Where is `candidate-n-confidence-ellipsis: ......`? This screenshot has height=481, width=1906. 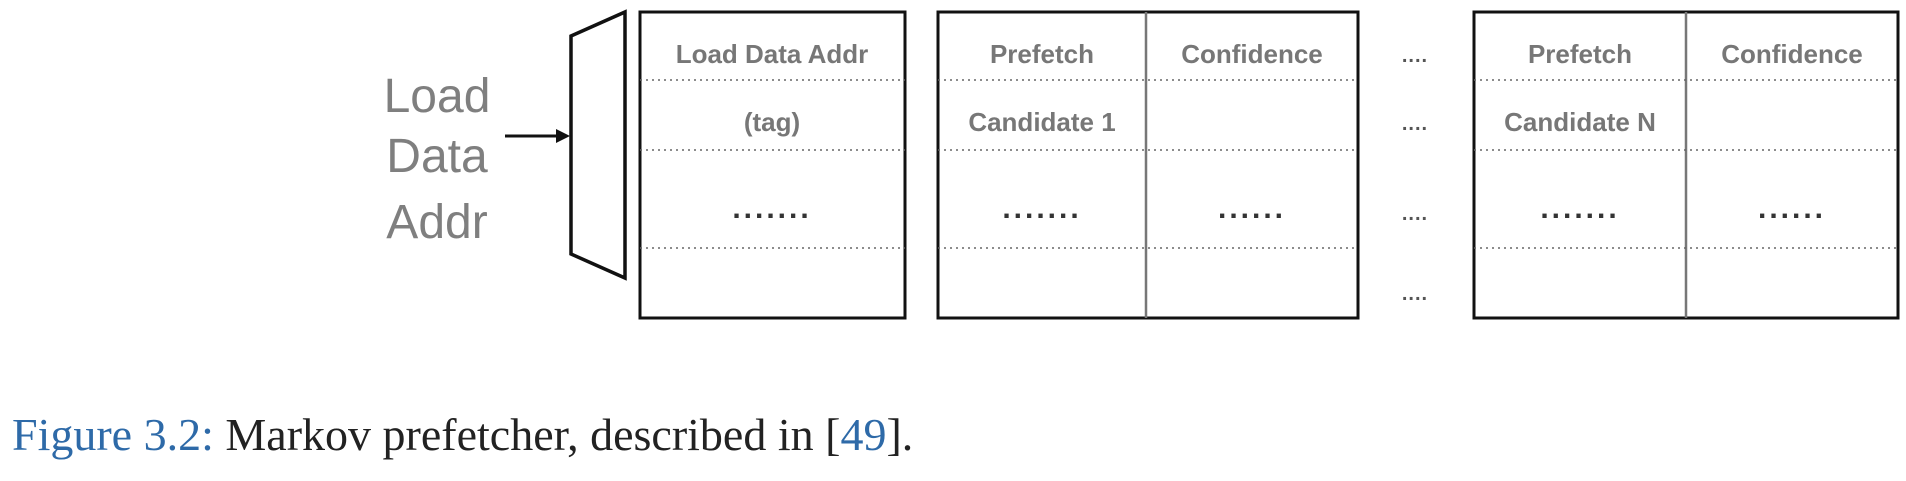
candidate-n-confidence-ellipsis: ...... is located at coordinates (1792, 208).